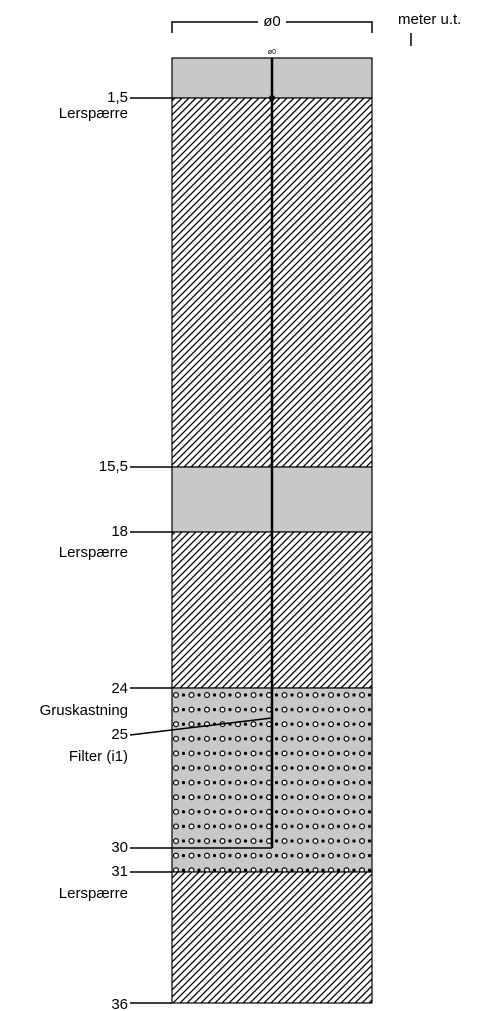 The height and width of the screenshot is (1011, 491). What do you see at coordinates (119, 847) in the screenshot?
I see `depth-label: 30` at bounding box center [119, 847].